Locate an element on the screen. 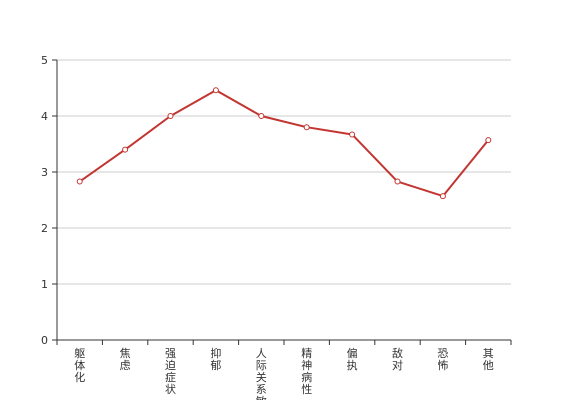 This screenshot has width=567, height=400. x-tick-label-3: 抑郁 is located at coordinates (215, 359).